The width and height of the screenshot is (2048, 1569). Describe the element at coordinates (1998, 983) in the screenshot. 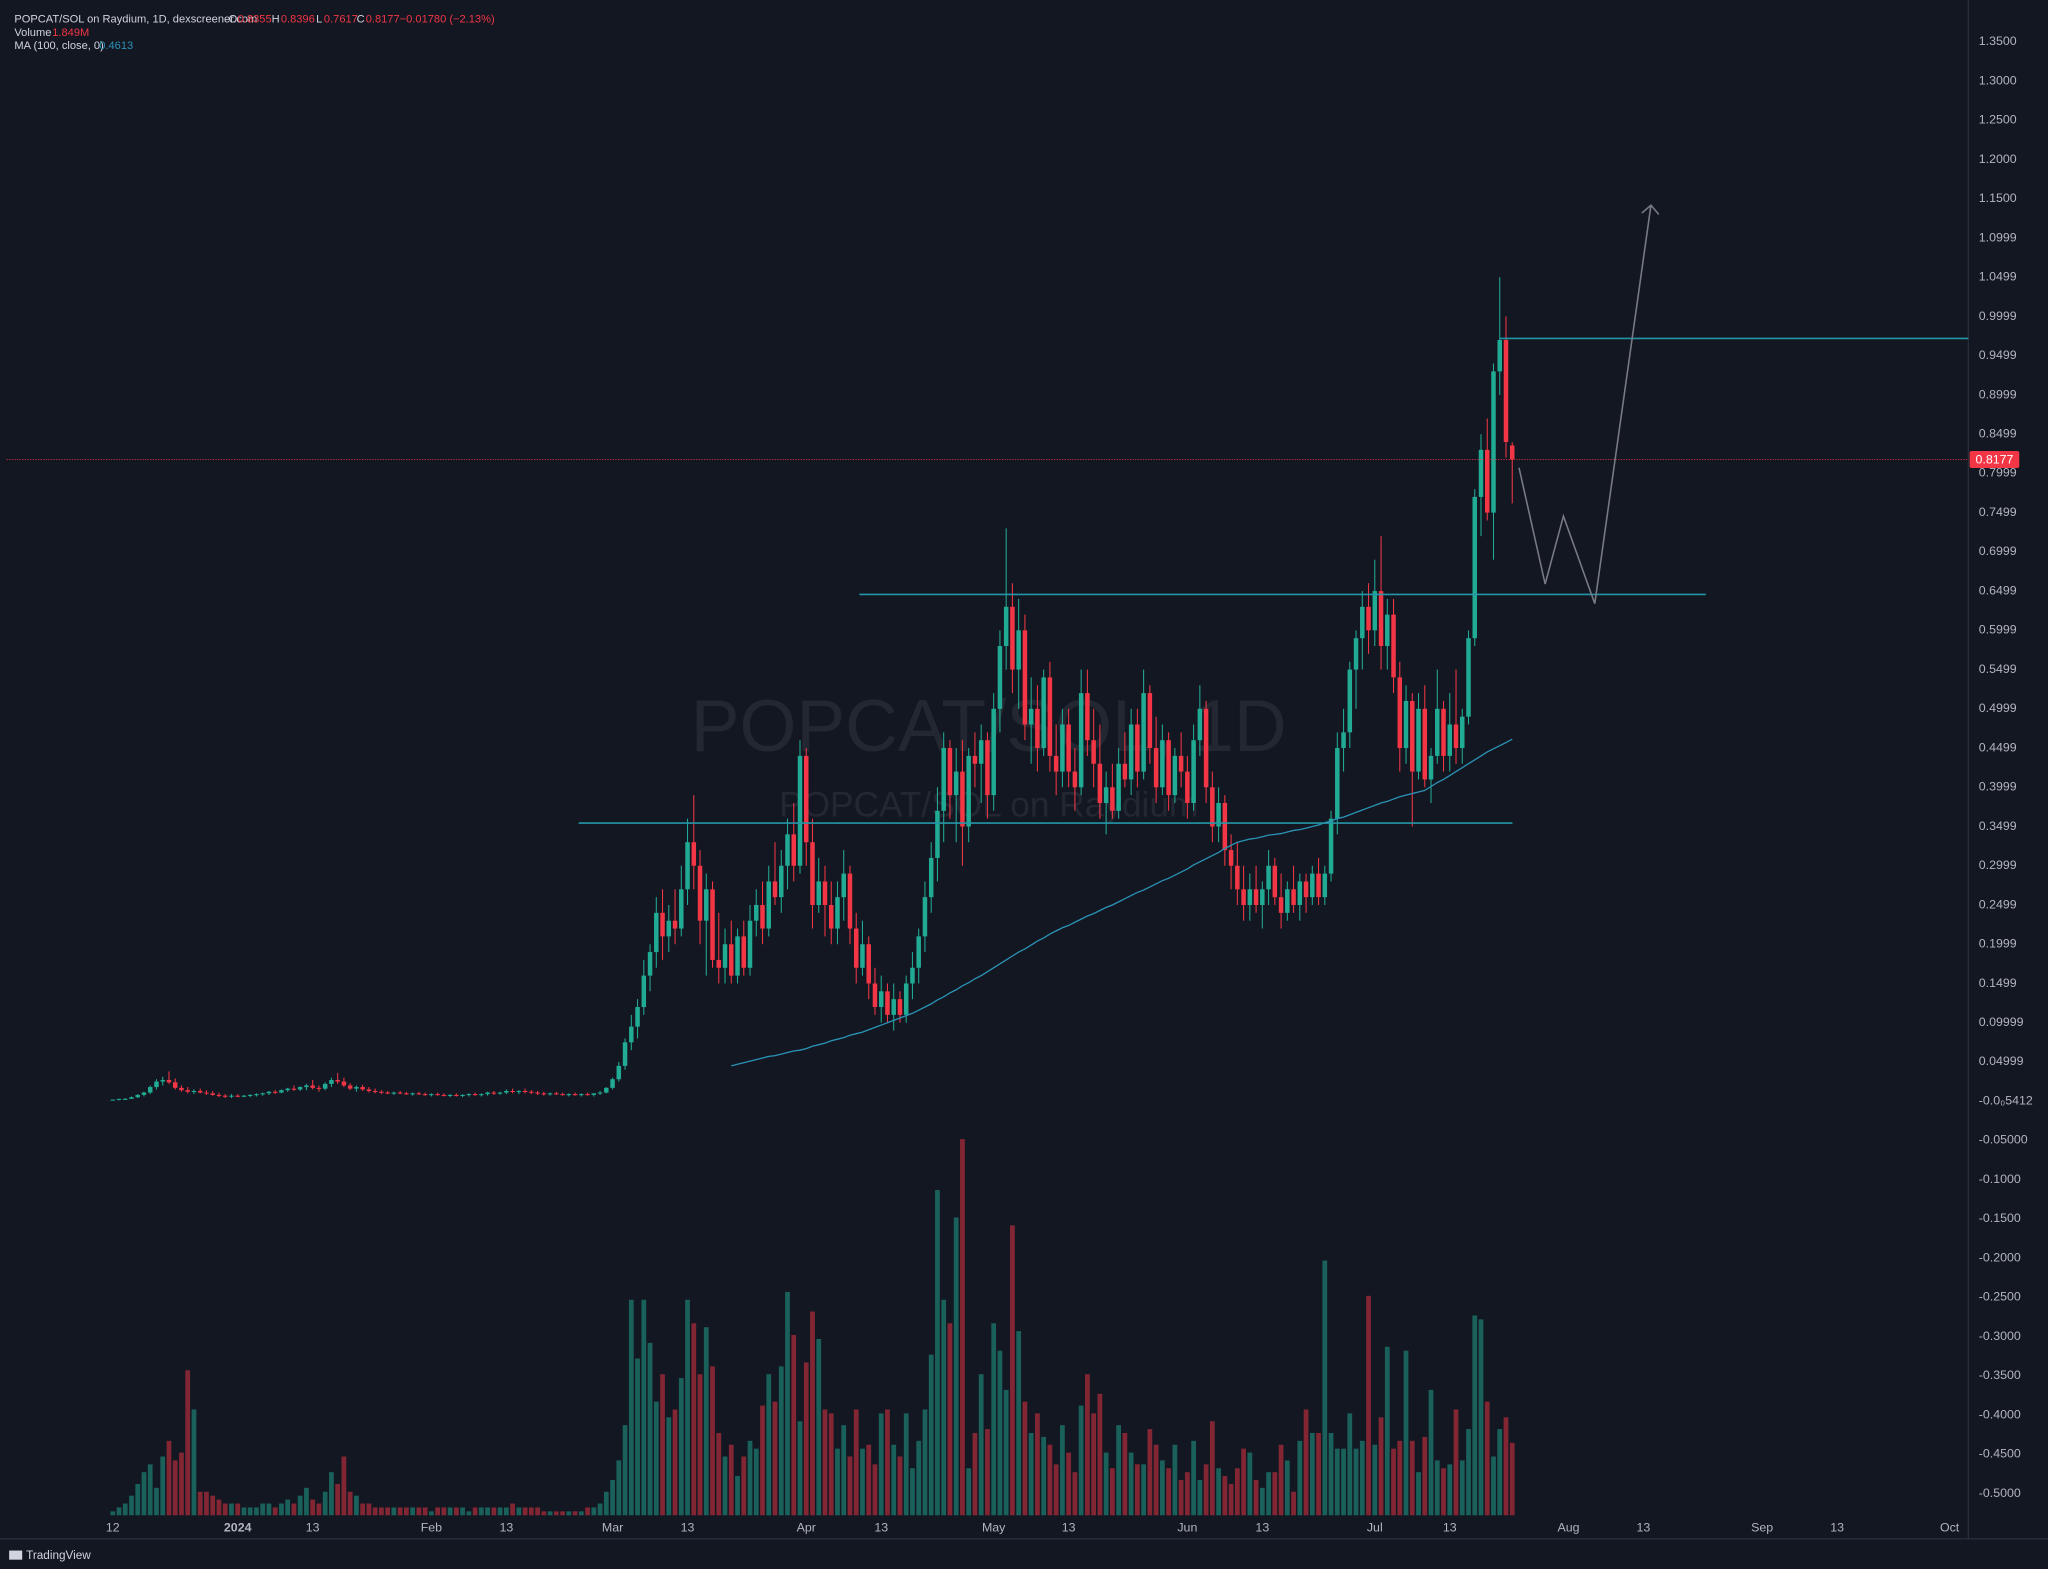

I see `y-tick-label: 0.1499` at that location.